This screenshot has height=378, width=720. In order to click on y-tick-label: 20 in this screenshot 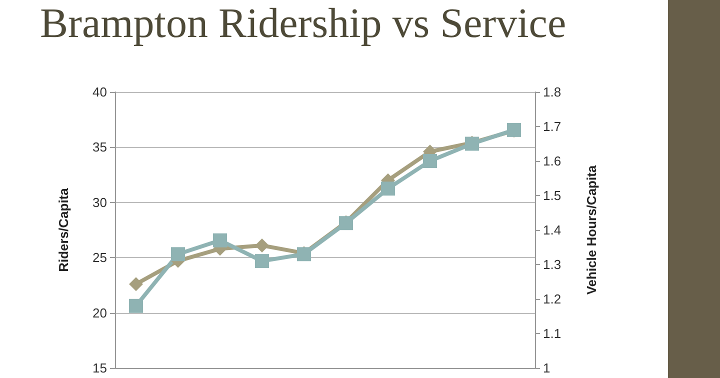, I will do `click(99, 312)`.